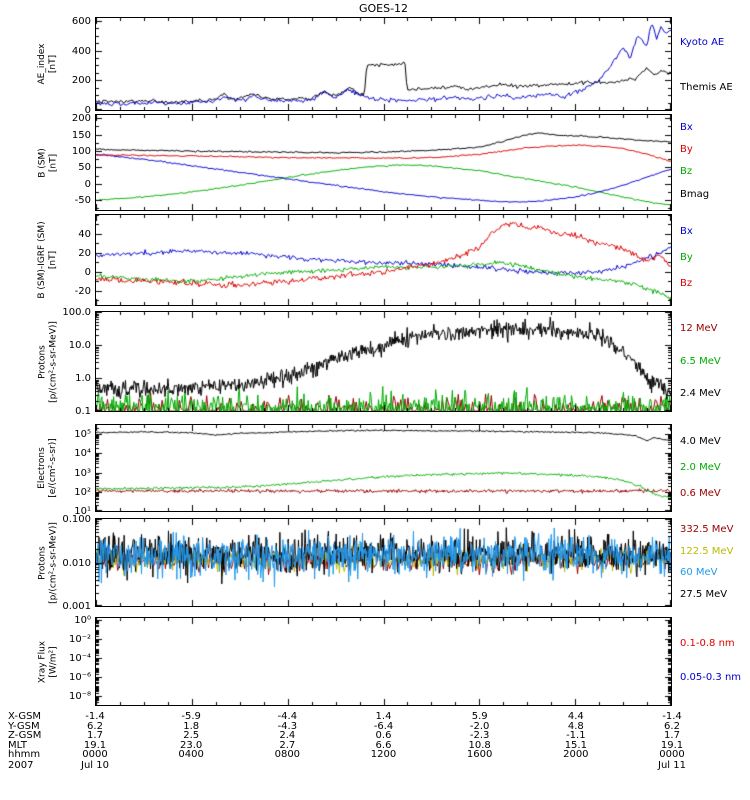 This screenshot has width=750, height=800. Describe the element at coordinates (81, 135) in the screenshot. I see `b-sm-ytick-label: 150` at that location.